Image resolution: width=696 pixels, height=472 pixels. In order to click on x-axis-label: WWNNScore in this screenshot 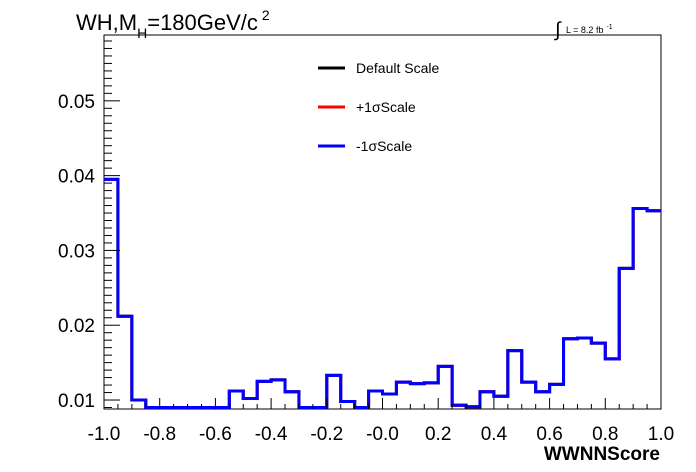, I will do `click(602, 454)`.